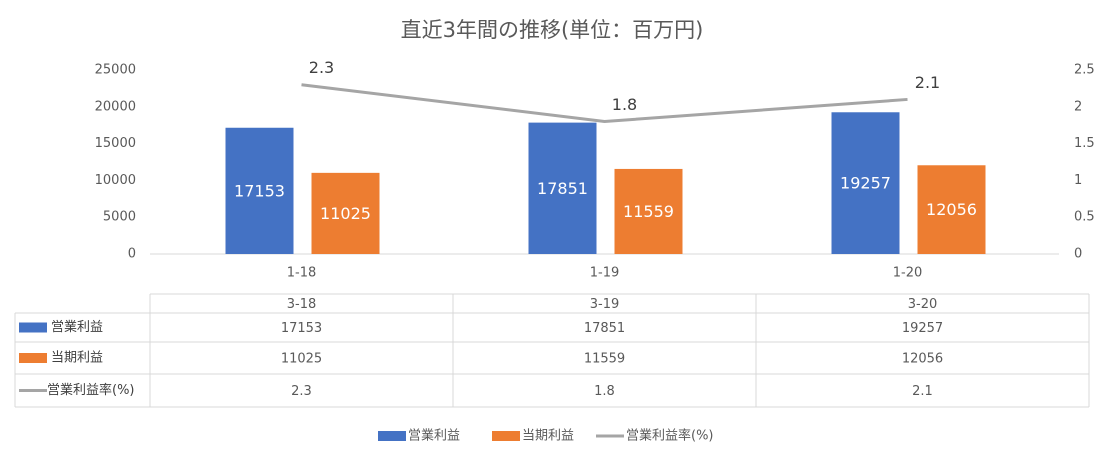 The height and width of the screenshot is (457, 1104). What do you see at coordinates (115, 143) in the screenshot?
I see `y-tick-label: 15000` at bounding box center [115, 143].